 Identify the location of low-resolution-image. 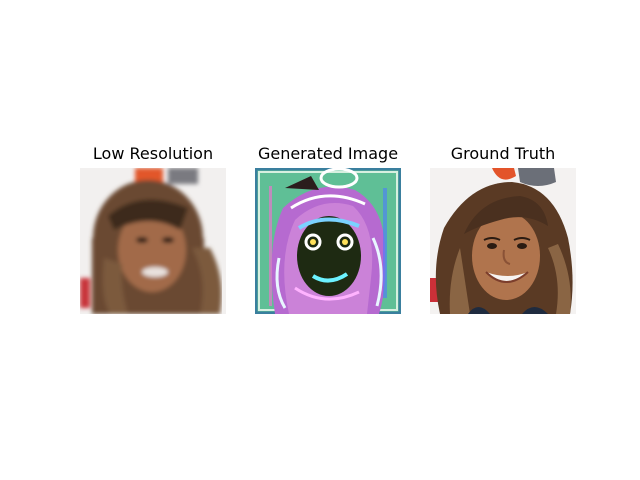
(153, 241).